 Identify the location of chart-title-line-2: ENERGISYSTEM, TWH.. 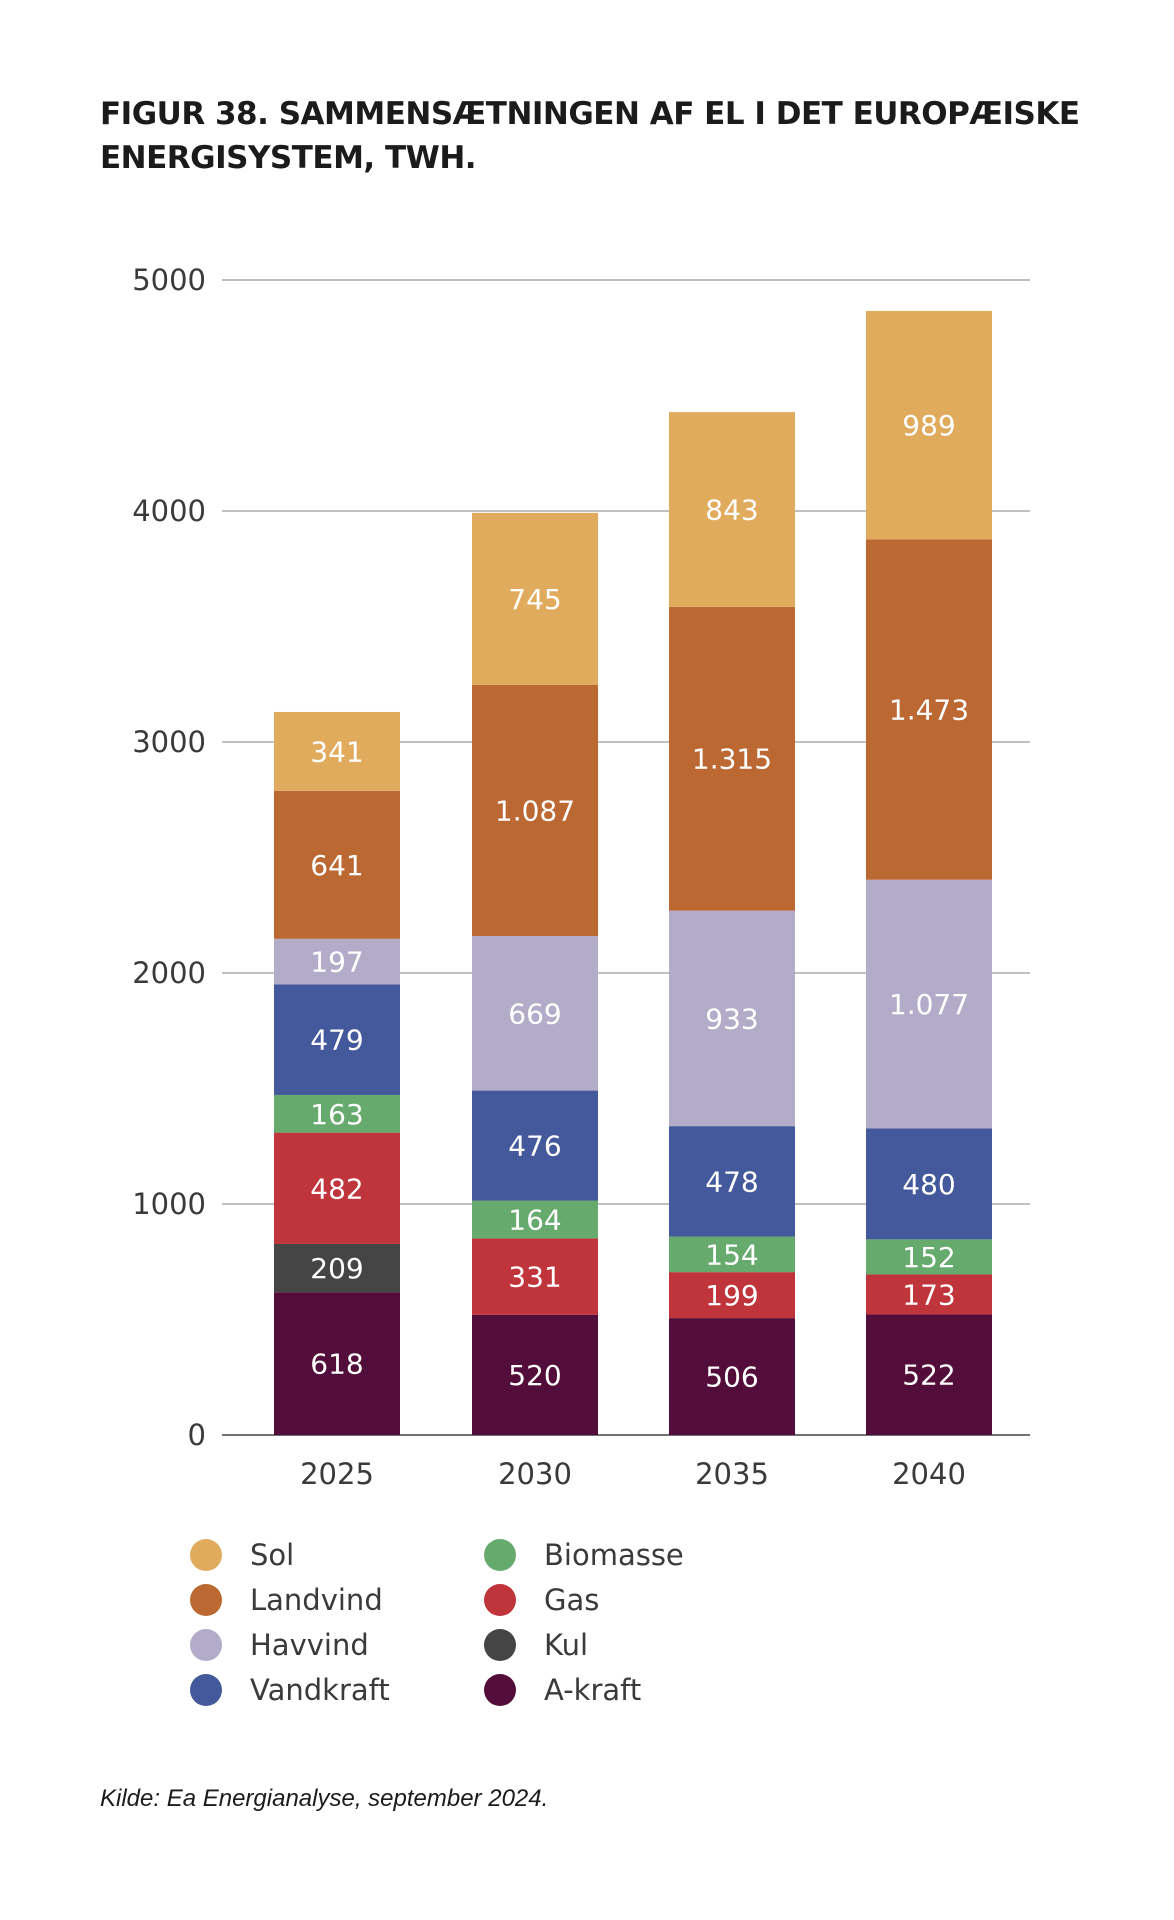
(288, 158).